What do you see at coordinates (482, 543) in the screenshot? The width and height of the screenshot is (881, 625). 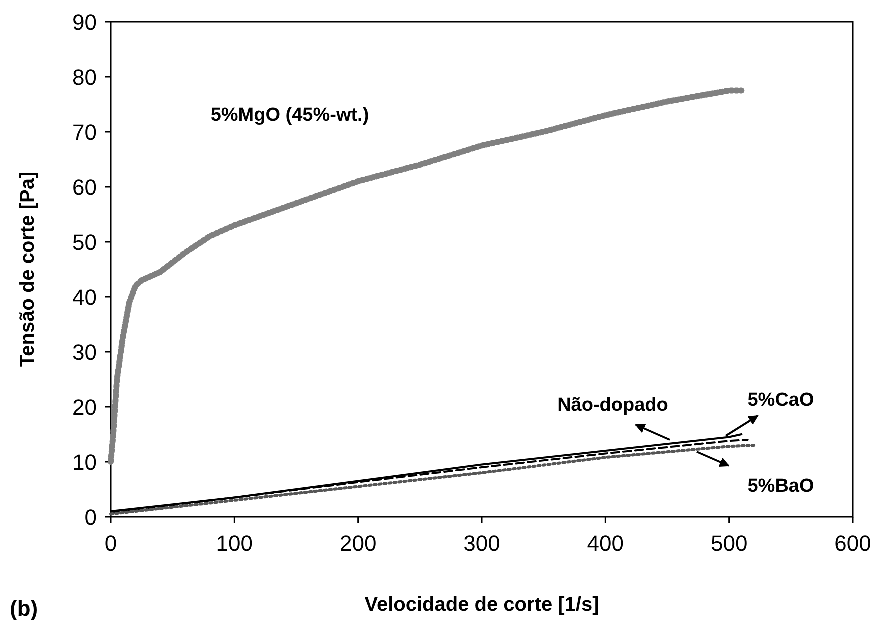 I see `x-tick-label: 300` at bounding box center [482, 543].